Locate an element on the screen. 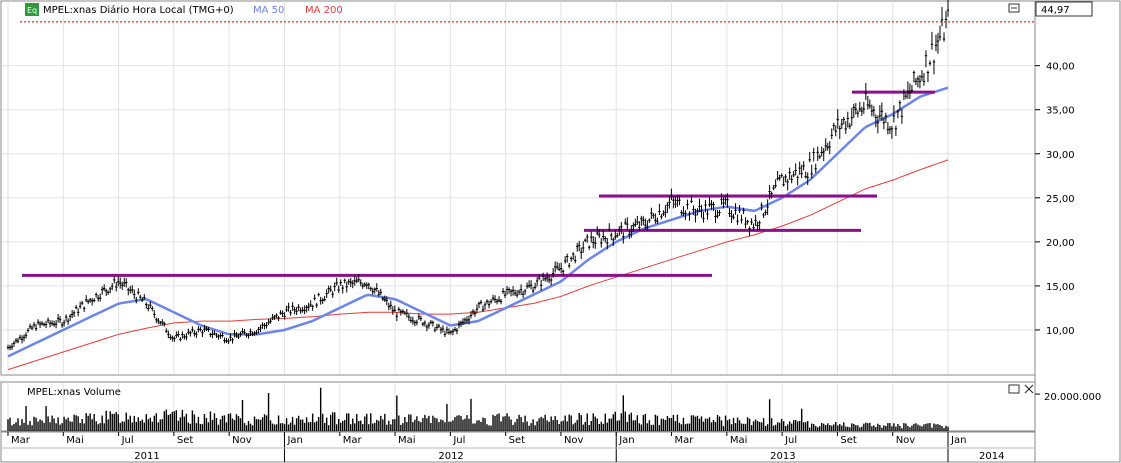 The height and width of the screenshot is (463, 1121). y-tick-label: 25,00 is located at coordinates (1060, 199).